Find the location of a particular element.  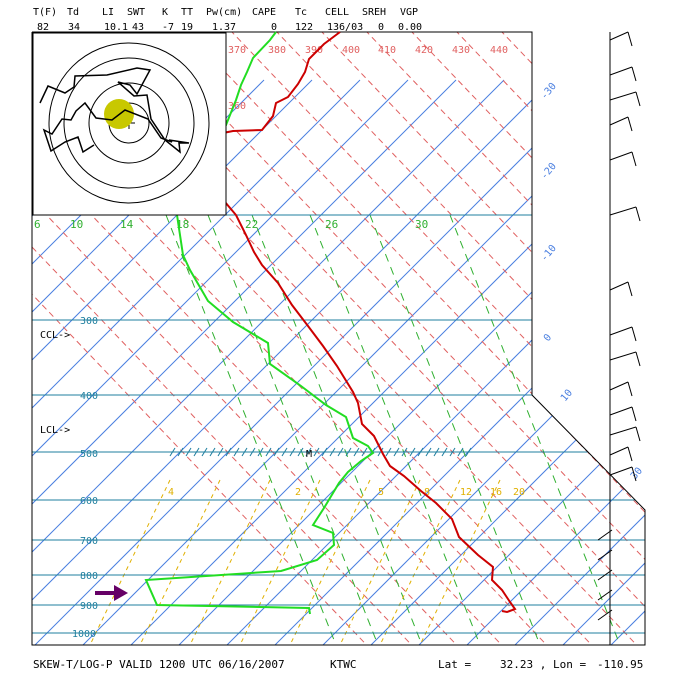

mixing-ratio-label: 22 is located at coordinates (251, 224).